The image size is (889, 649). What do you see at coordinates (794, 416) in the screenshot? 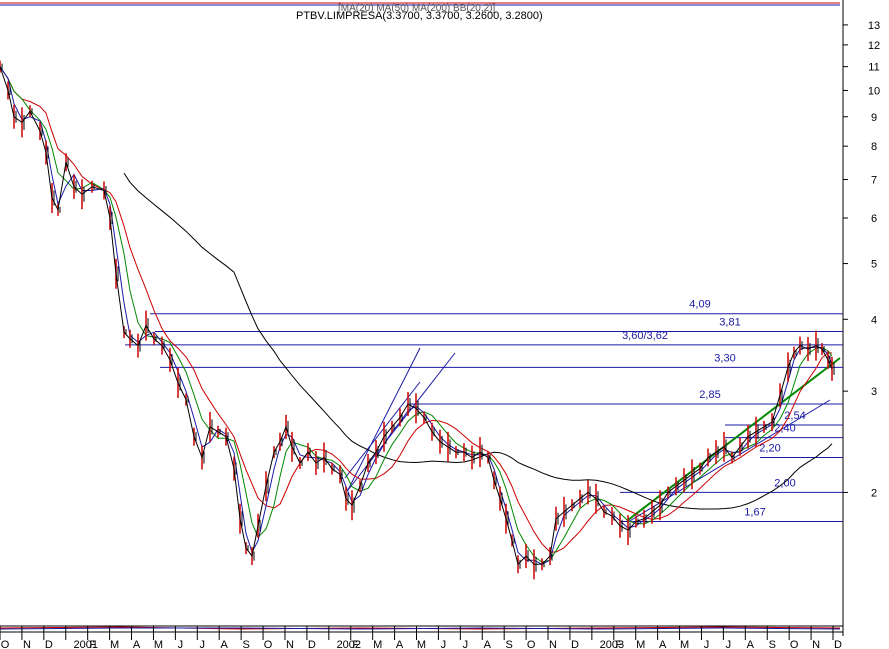
I see `level-label: 2,54` at bounding box center [794, 416].